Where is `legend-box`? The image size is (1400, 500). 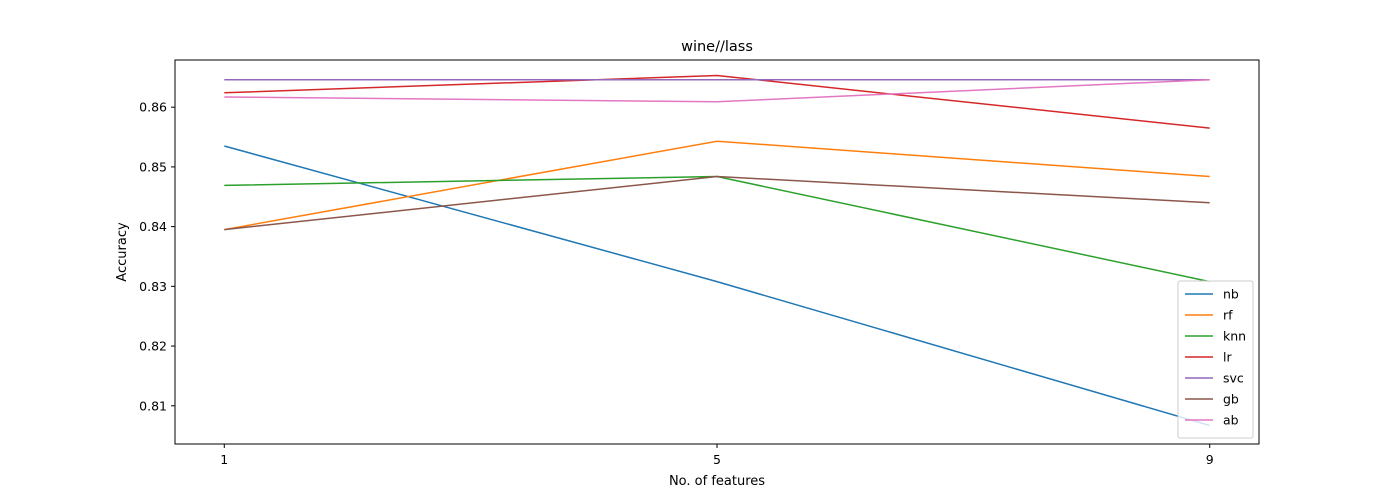 legend-box is located at coordinates (1215, 359).